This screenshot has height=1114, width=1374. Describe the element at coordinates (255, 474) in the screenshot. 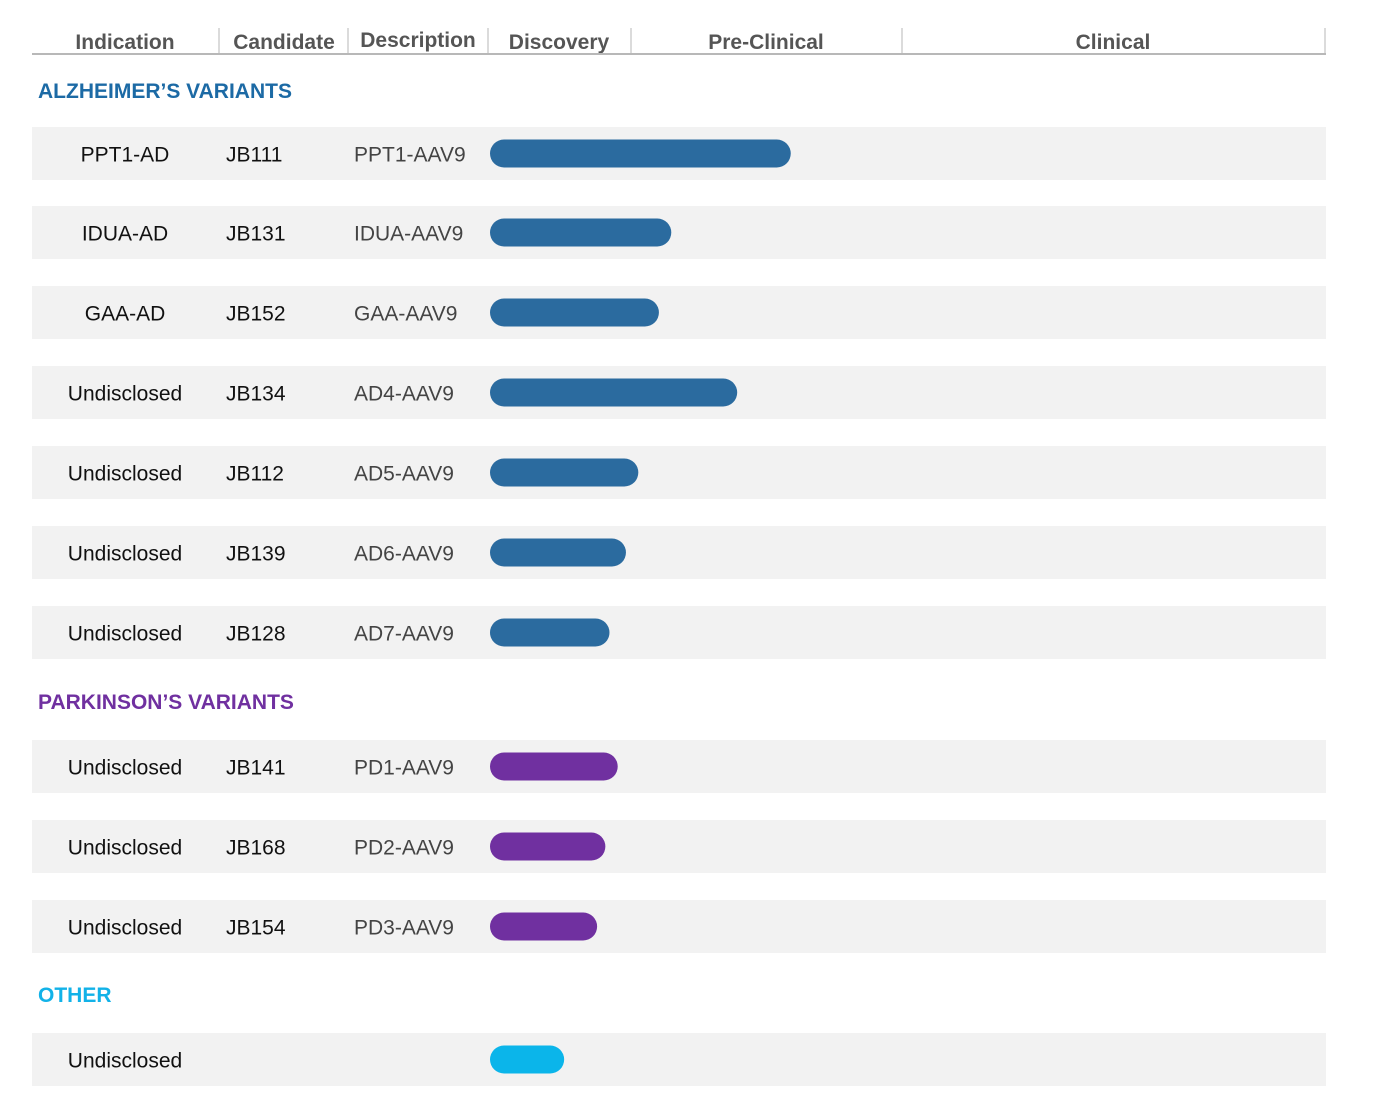

I see `candidate-label: JB112` at that location.